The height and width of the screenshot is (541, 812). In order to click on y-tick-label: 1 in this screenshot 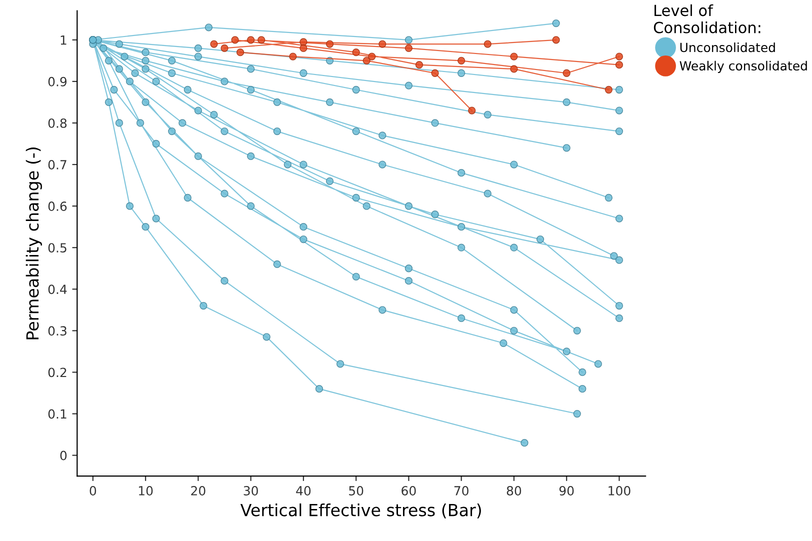, I will do `click(63, 40)`.